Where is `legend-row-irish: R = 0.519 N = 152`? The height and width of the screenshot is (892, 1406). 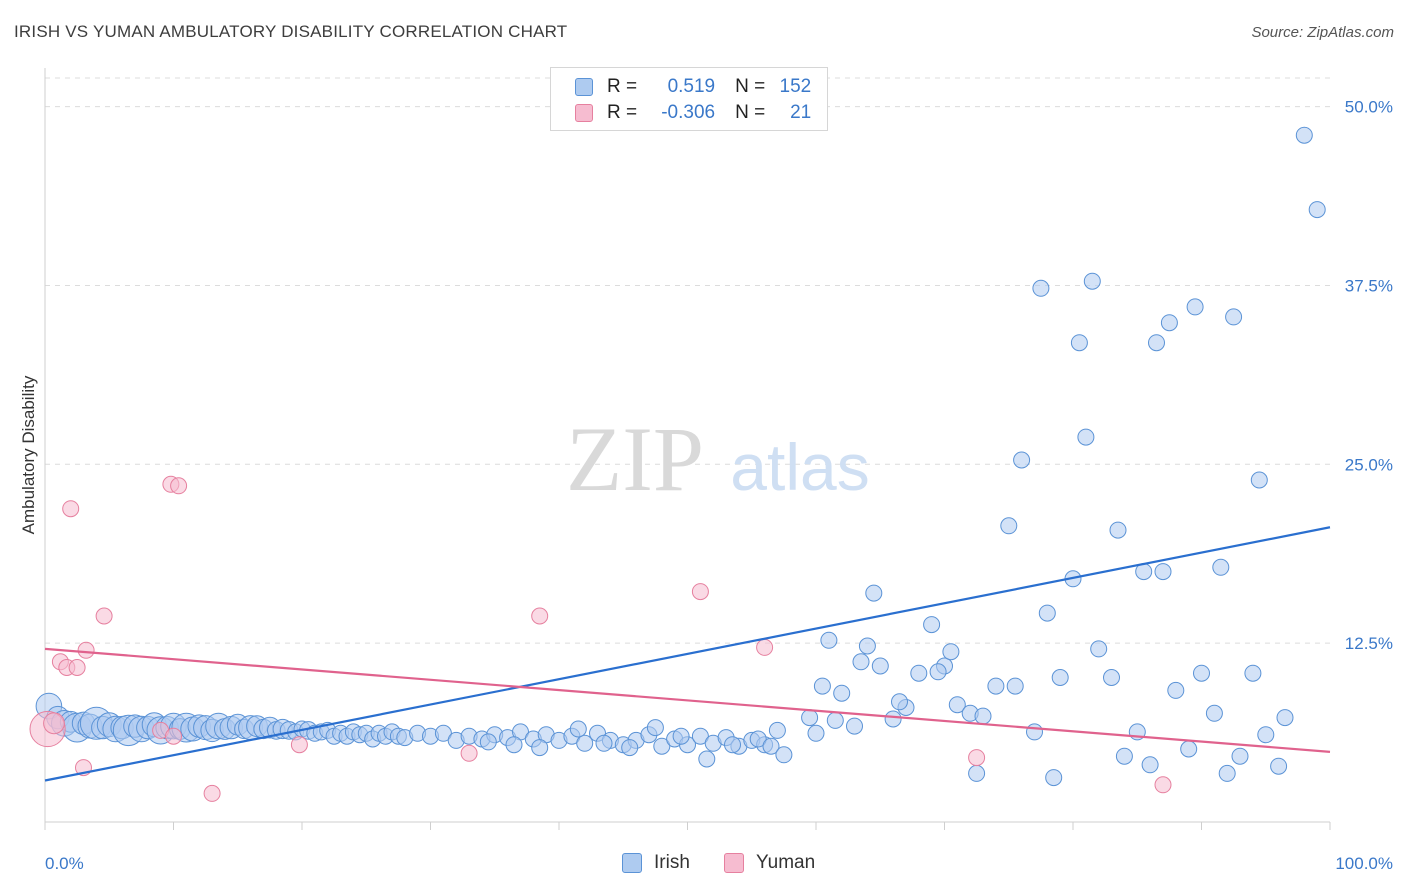
legend-row-irish: R = 0.519 N = 152 is located at coordinates (693, 87).